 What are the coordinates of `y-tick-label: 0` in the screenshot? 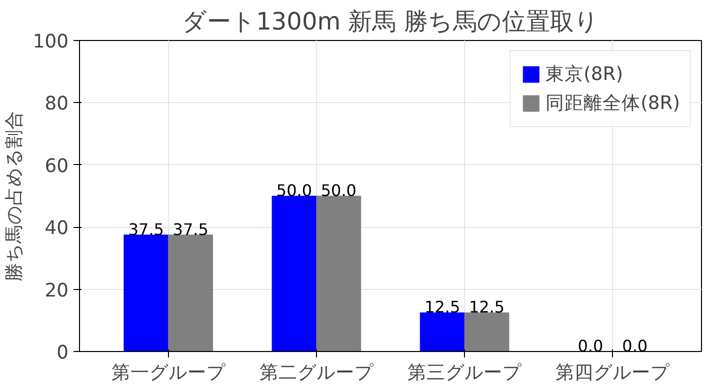 It's located at (62, 353).